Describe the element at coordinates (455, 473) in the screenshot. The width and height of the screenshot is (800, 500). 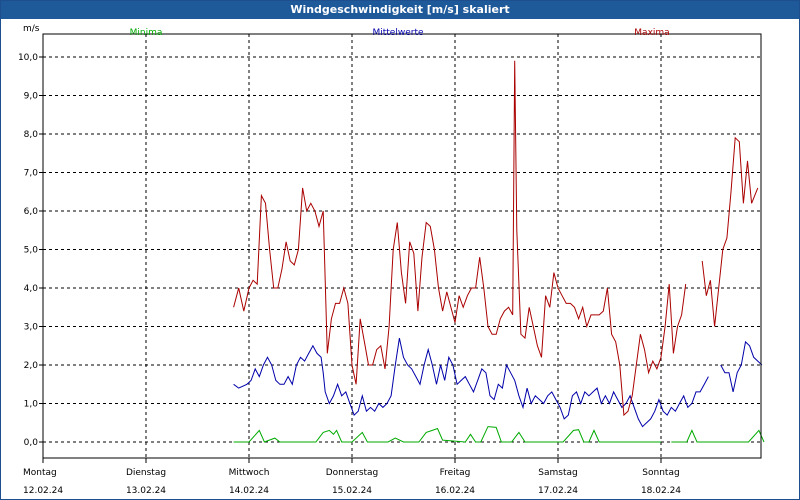
I see `x-tick-day: Freitag` at that location.